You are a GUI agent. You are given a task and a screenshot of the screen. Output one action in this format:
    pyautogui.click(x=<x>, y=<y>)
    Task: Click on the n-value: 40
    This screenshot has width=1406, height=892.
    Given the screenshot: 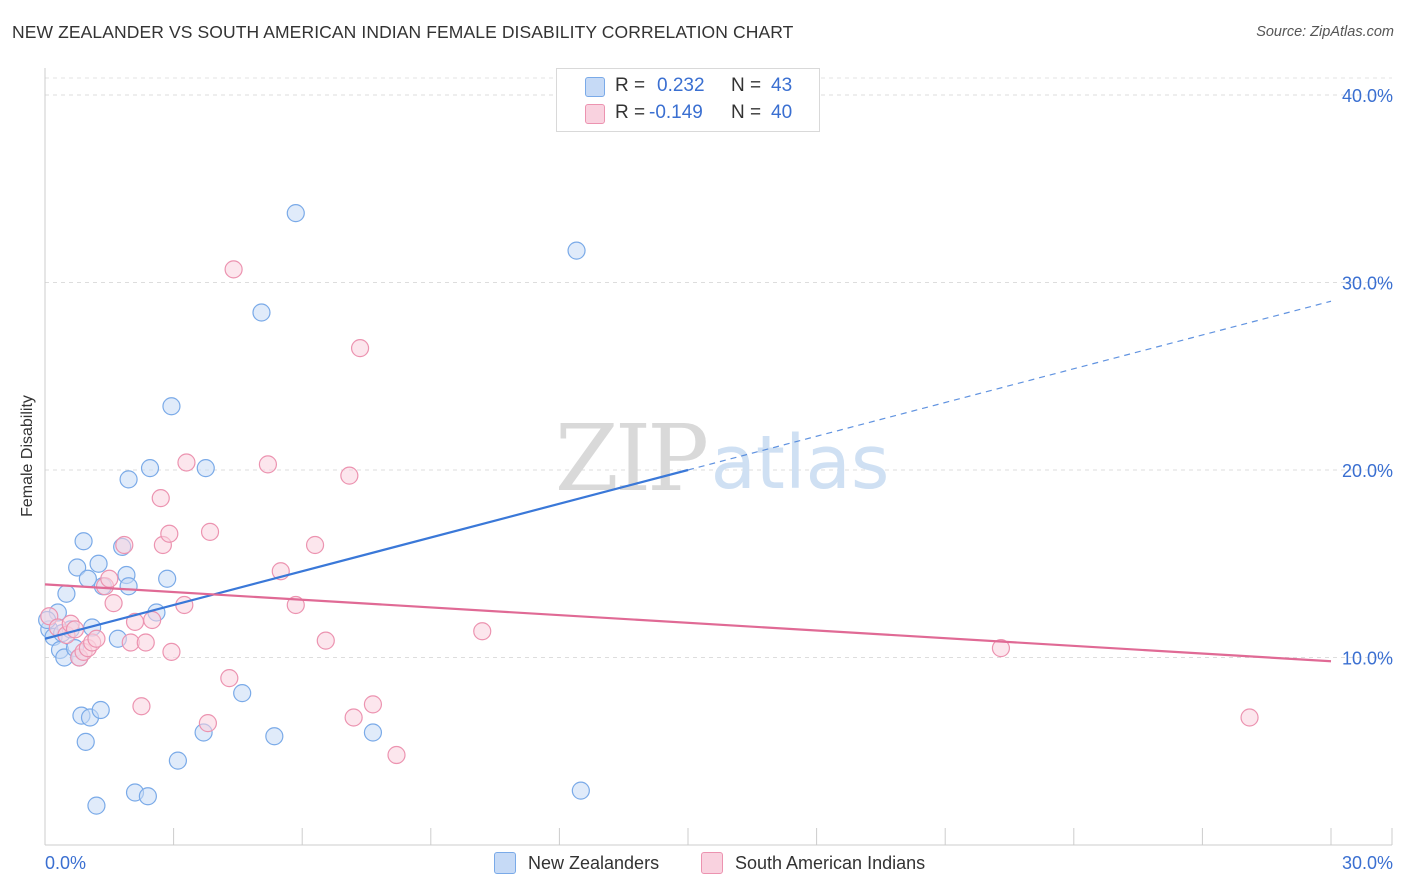 What is the action you would take?
    pyautogui.click(x=782, y=112)
    